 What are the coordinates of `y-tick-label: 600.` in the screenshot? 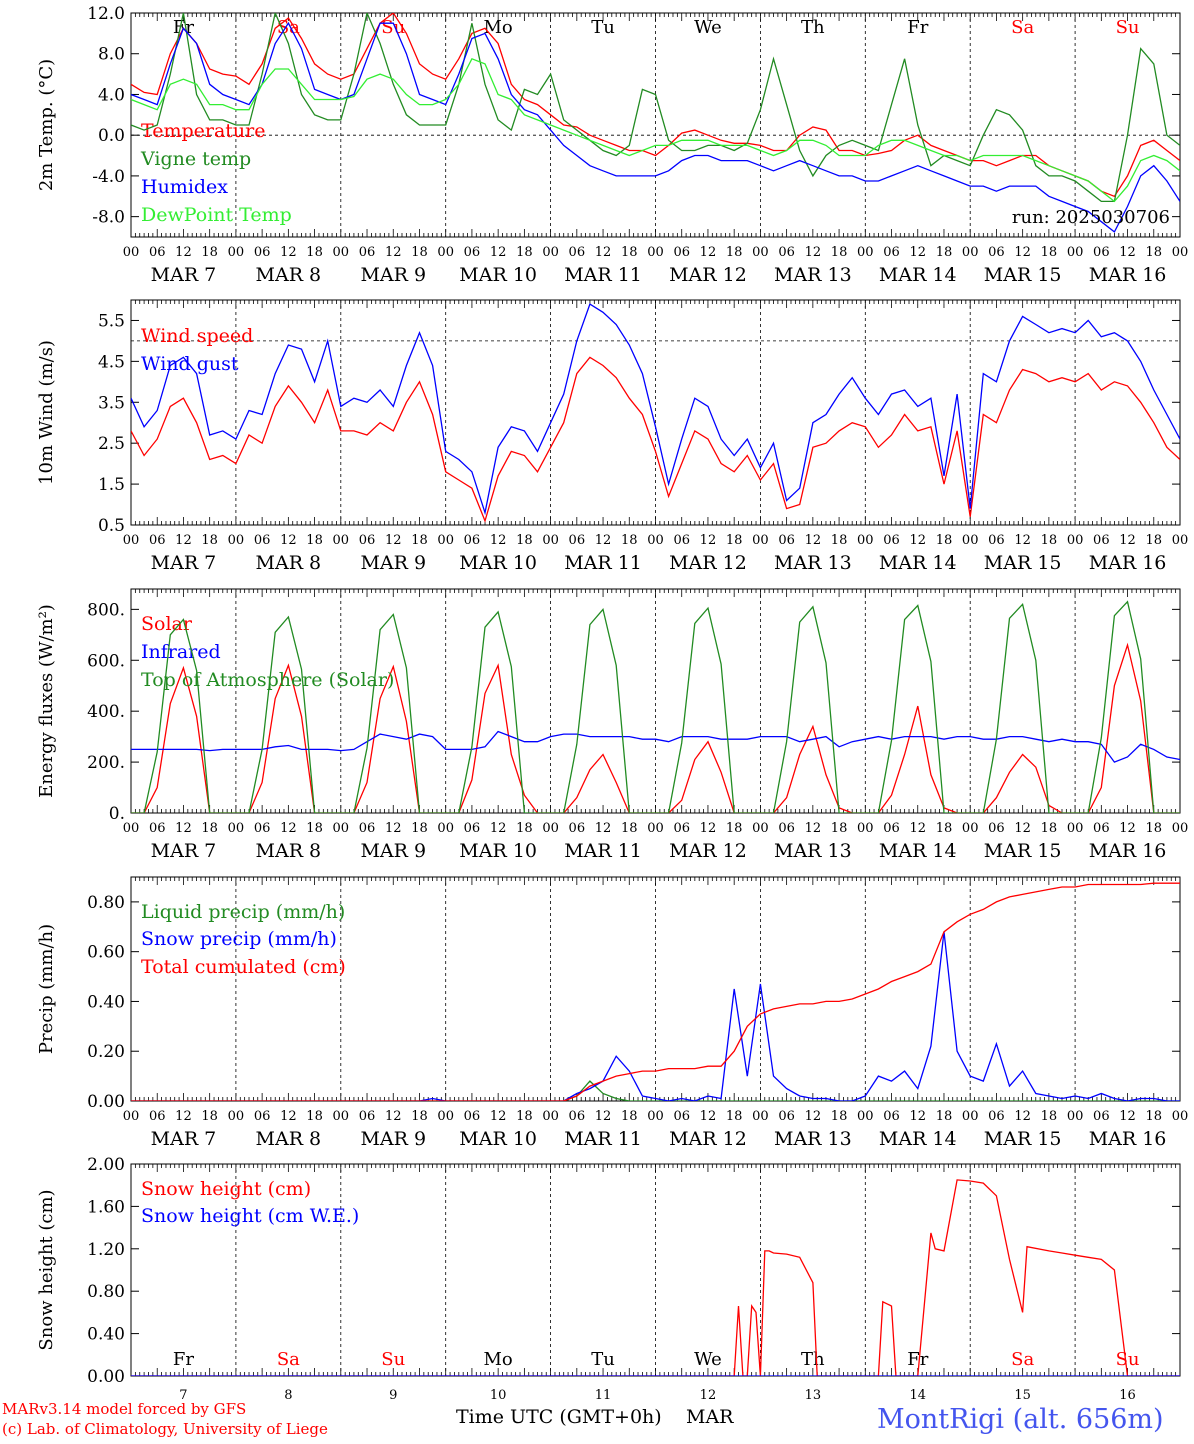 It's located at (106, 661).